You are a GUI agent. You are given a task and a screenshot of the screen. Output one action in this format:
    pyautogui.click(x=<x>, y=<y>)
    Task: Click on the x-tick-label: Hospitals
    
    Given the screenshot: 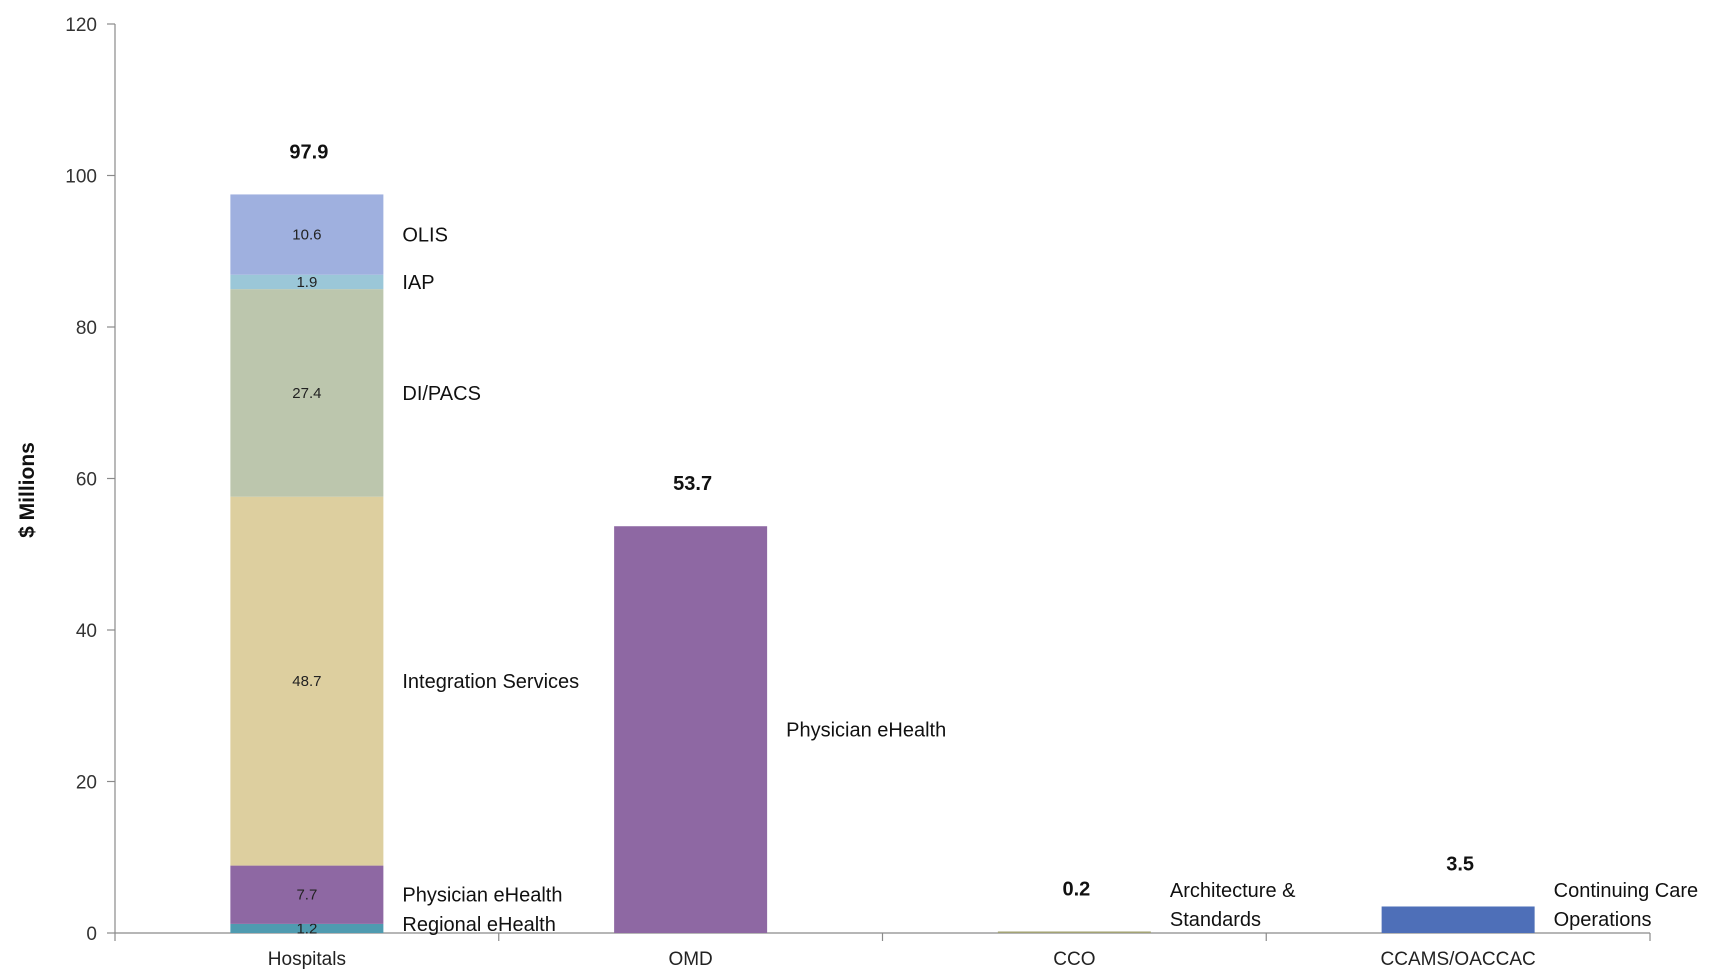 What is the action you would take?
    pyautogui.click(x=307, y=959)
    